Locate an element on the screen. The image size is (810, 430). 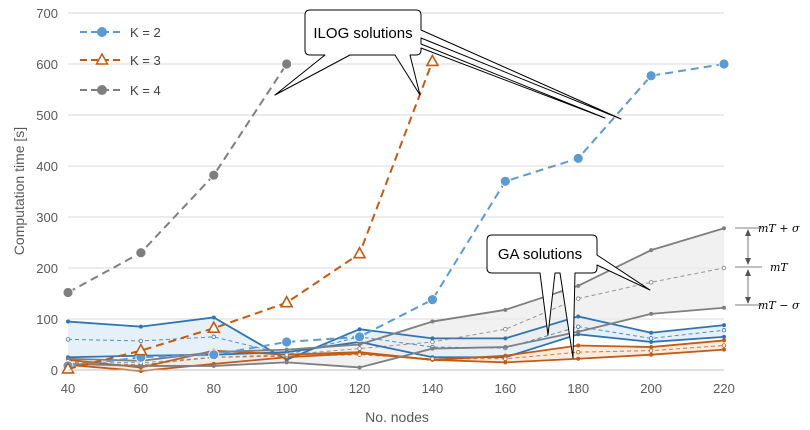
ga-callout: GA solutions is located at coordinates (568, 296).